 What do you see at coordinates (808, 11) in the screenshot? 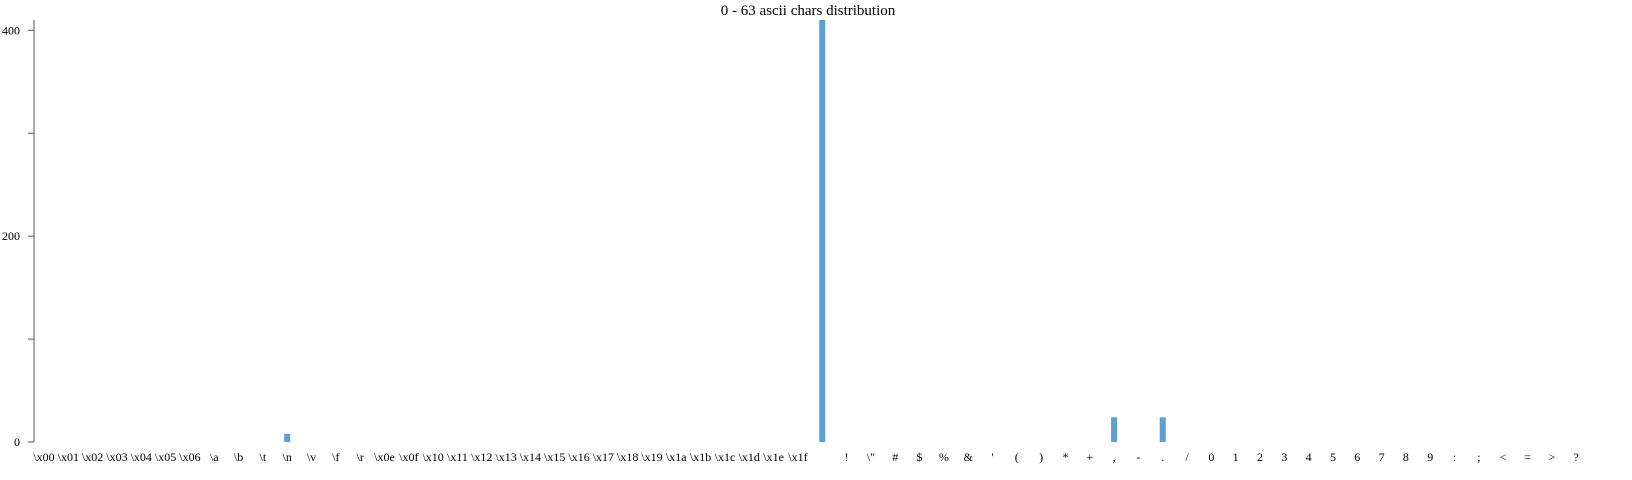
I see `chart-title: 0 - 63 ascii chars distribution` at bounding box center [808, 11].